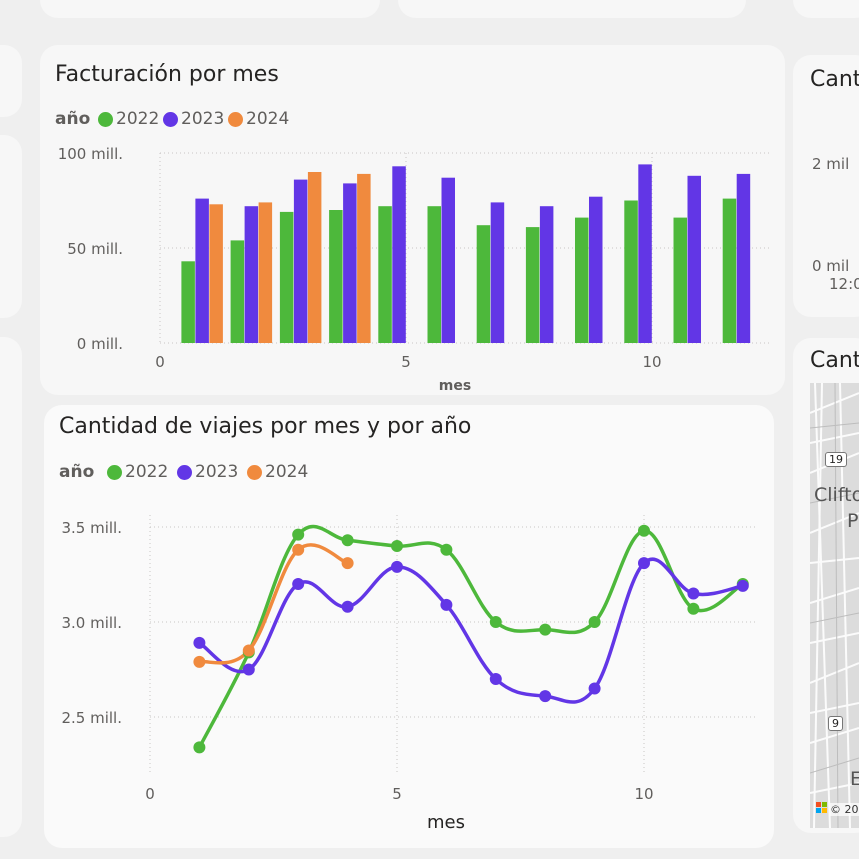 Image resolution: width=859 pixels, height=859 pixels. What do you see at coordinates (853, 521) in the screenshot?
I see `map-label-p: P` at bounding box center [853, 521].